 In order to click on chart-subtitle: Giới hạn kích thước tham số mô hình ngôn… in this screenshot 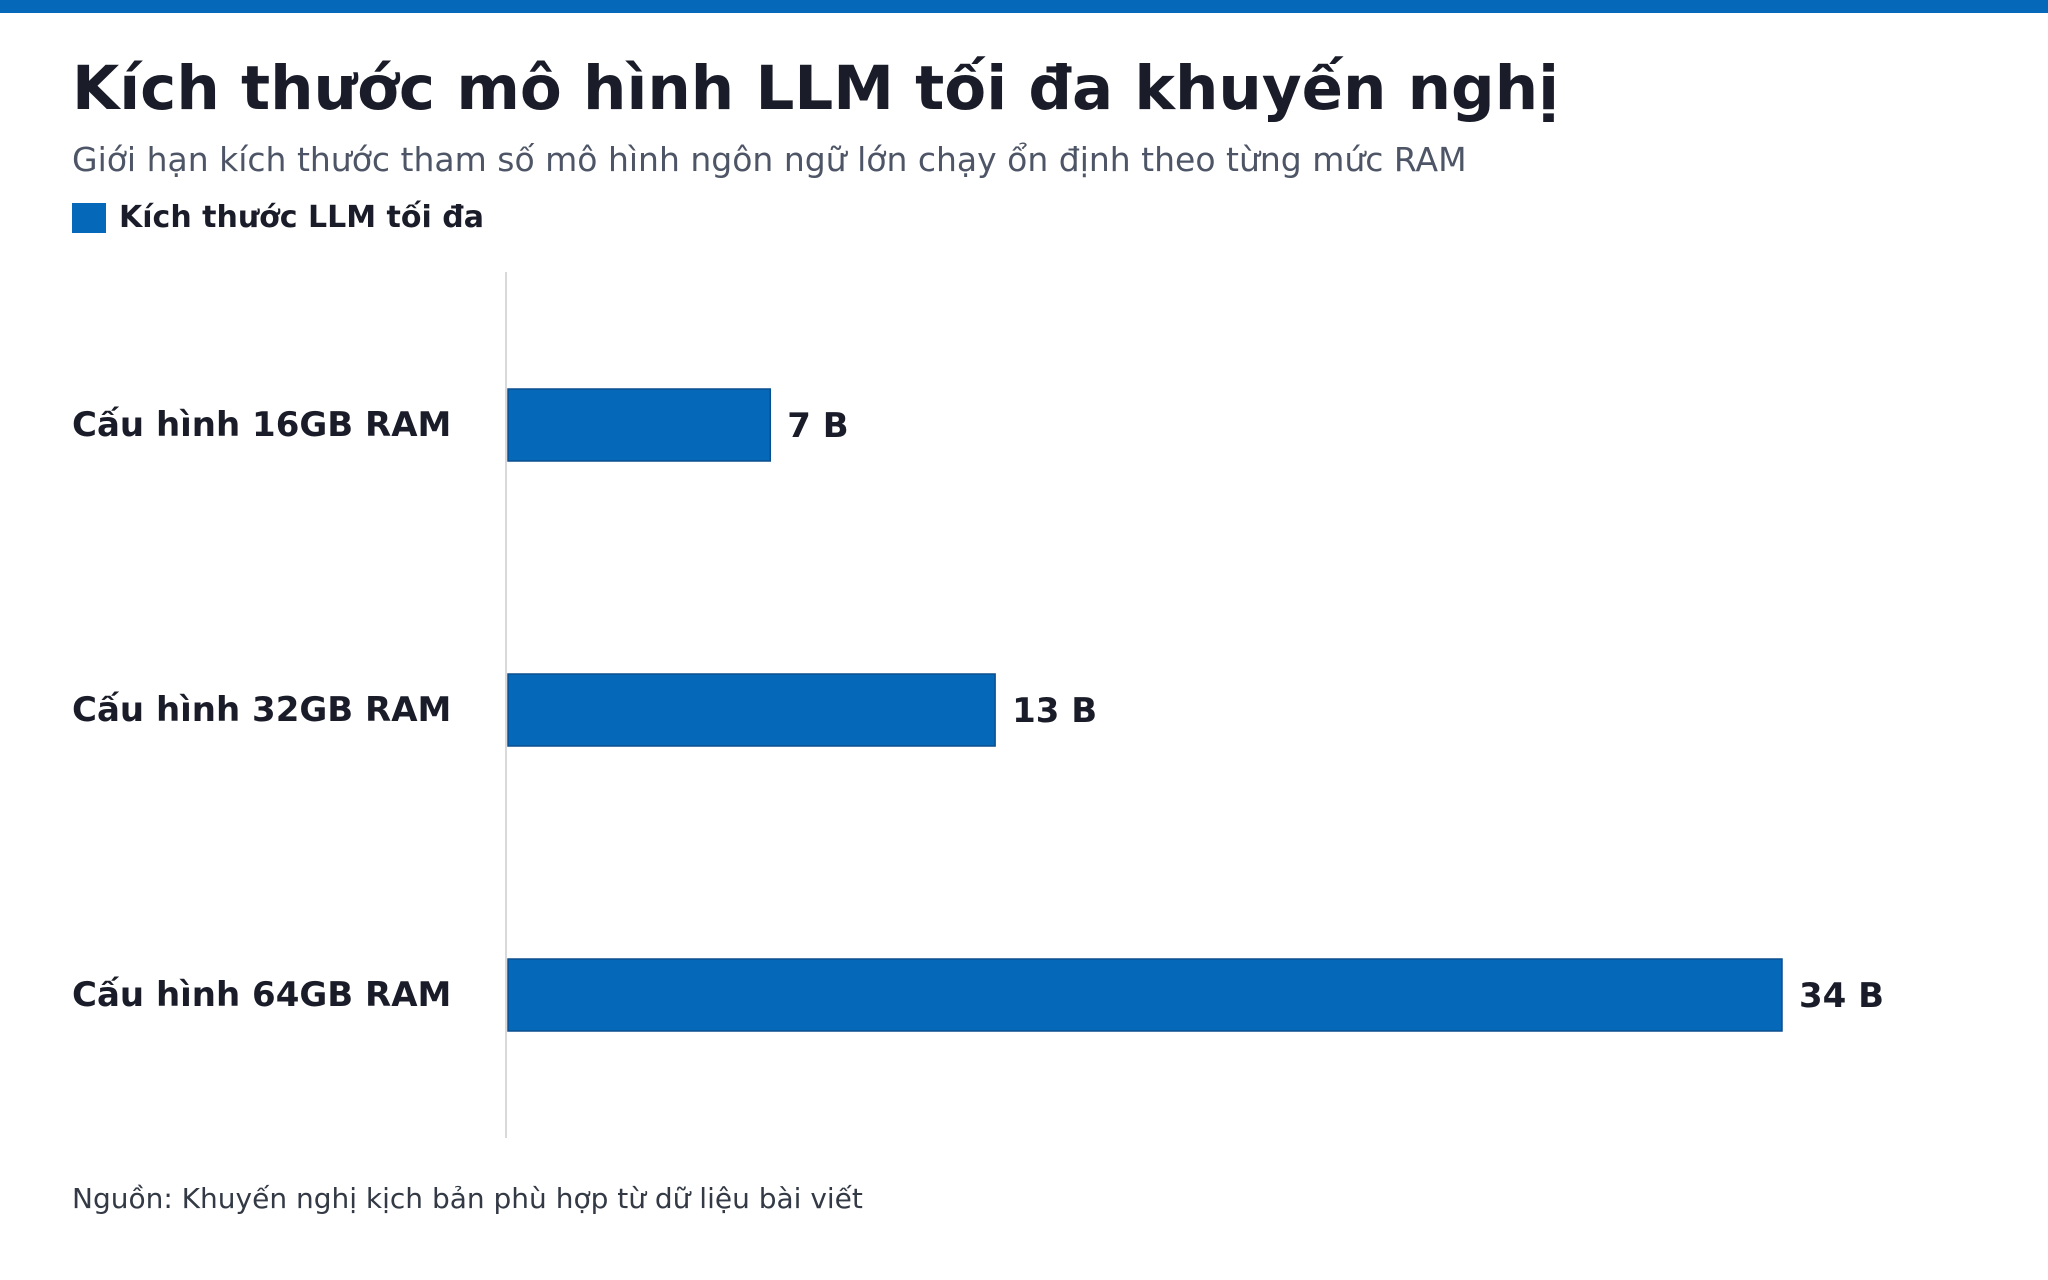, I will do `click(769, 159)`.